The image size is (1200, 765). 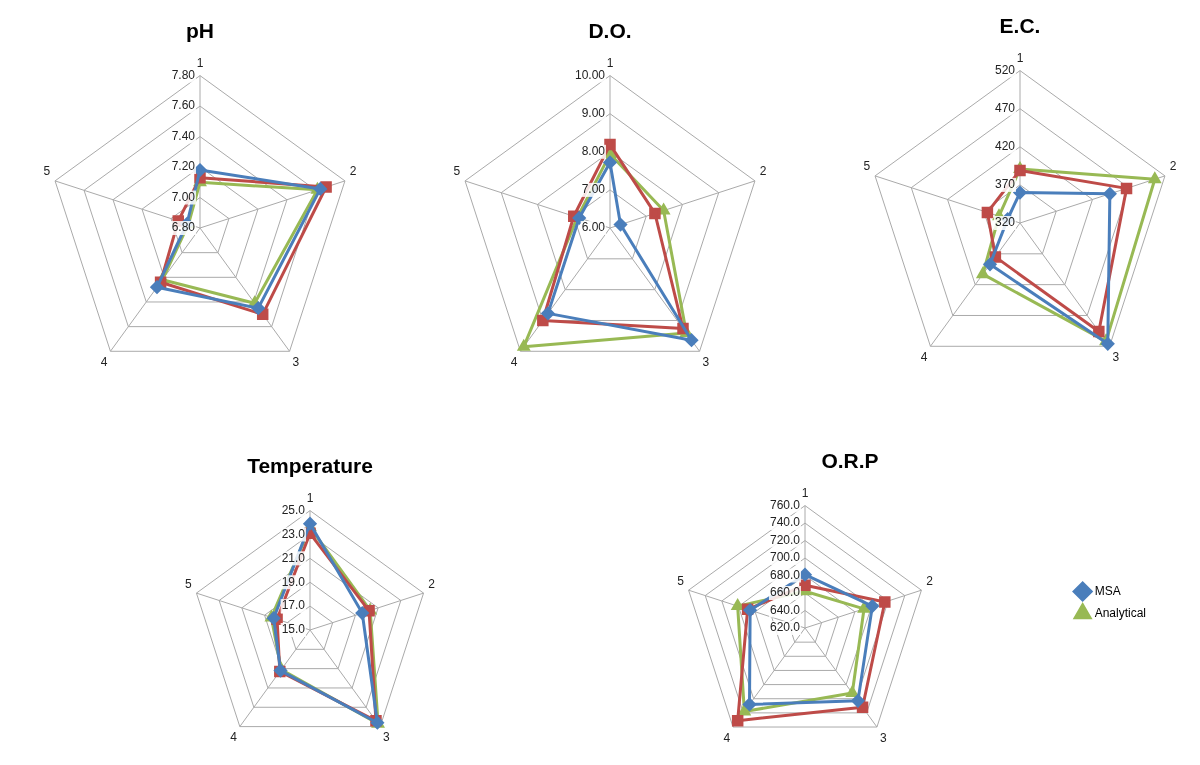 I want to click on y-tick-label: 370, so click(x=1005, y=184).